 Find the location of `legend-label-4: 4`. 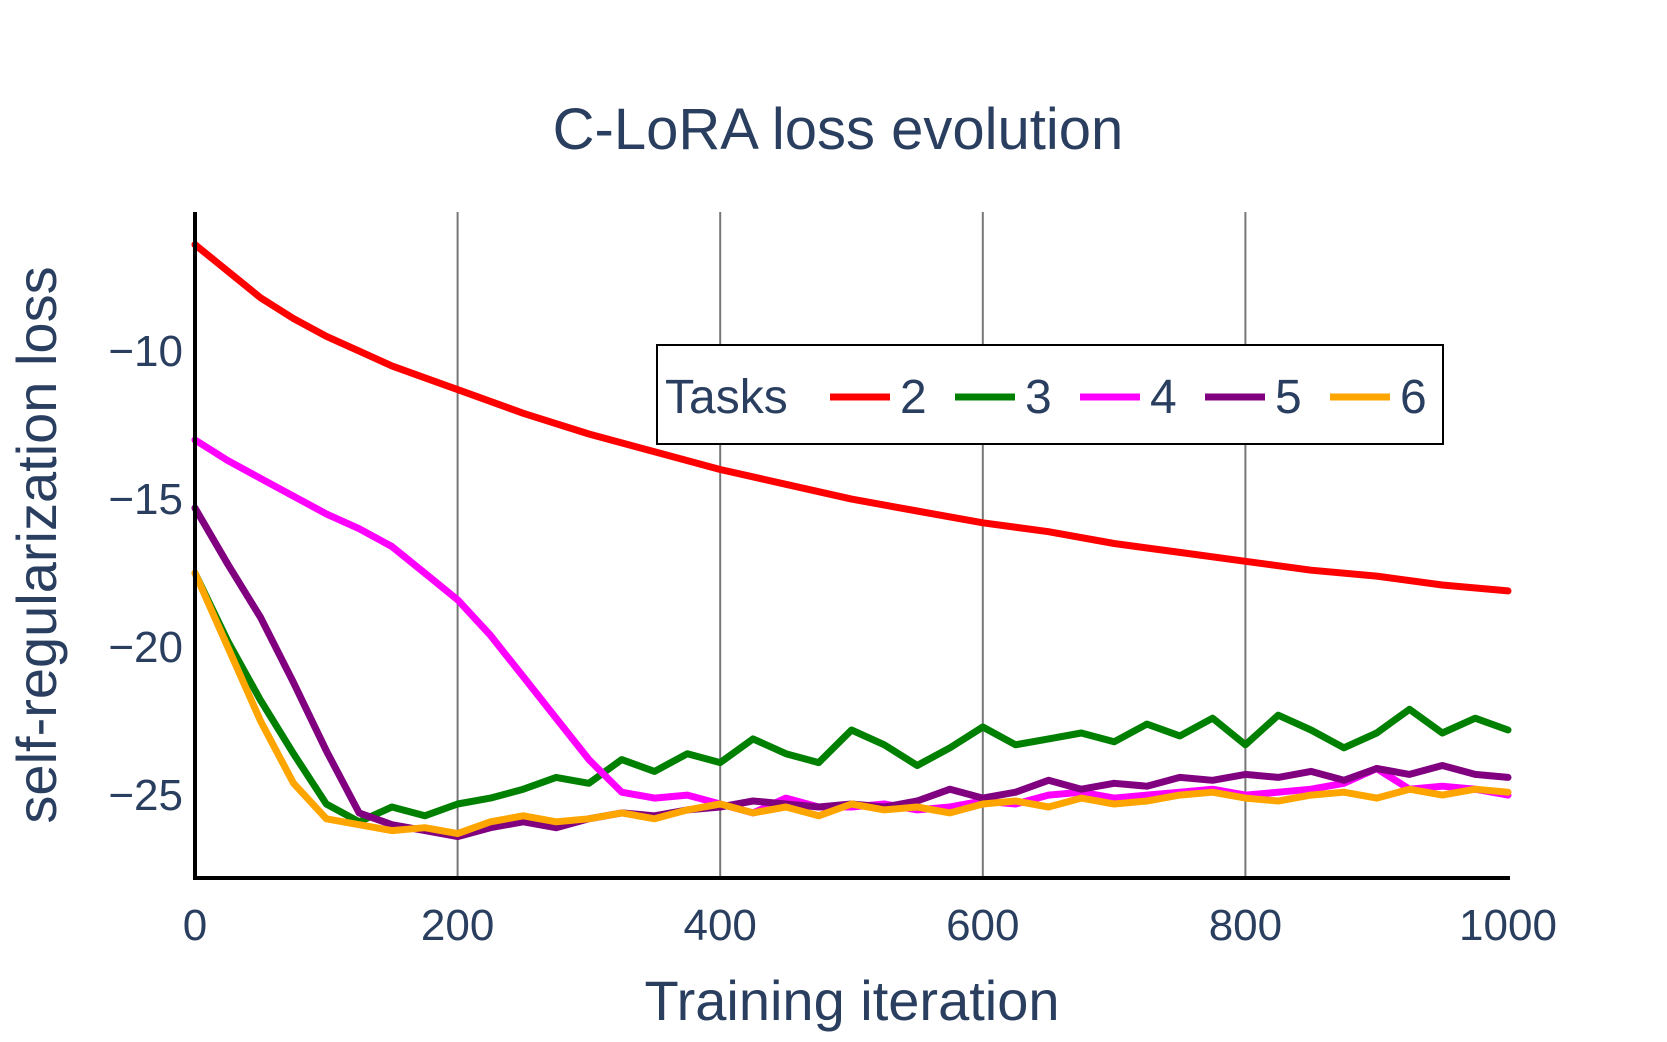

legend-label-4: 4 is located at coordinates (1163, 397).